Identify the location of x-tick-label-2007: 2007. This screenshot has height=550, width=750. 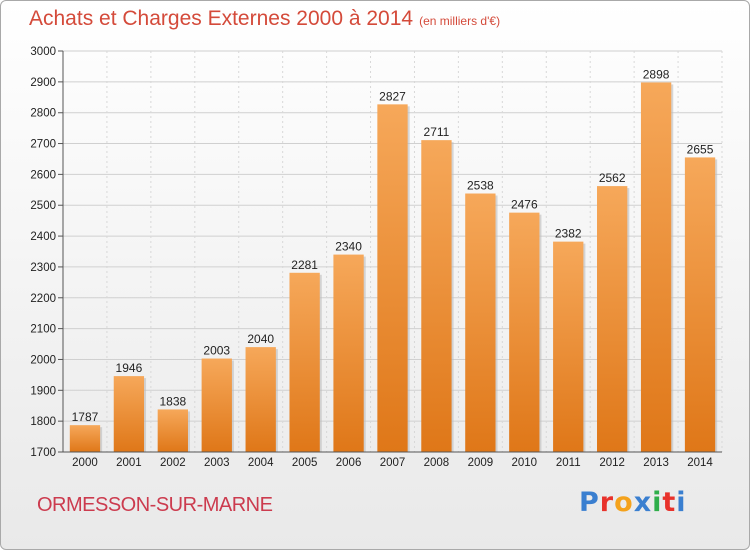
(393, 463).